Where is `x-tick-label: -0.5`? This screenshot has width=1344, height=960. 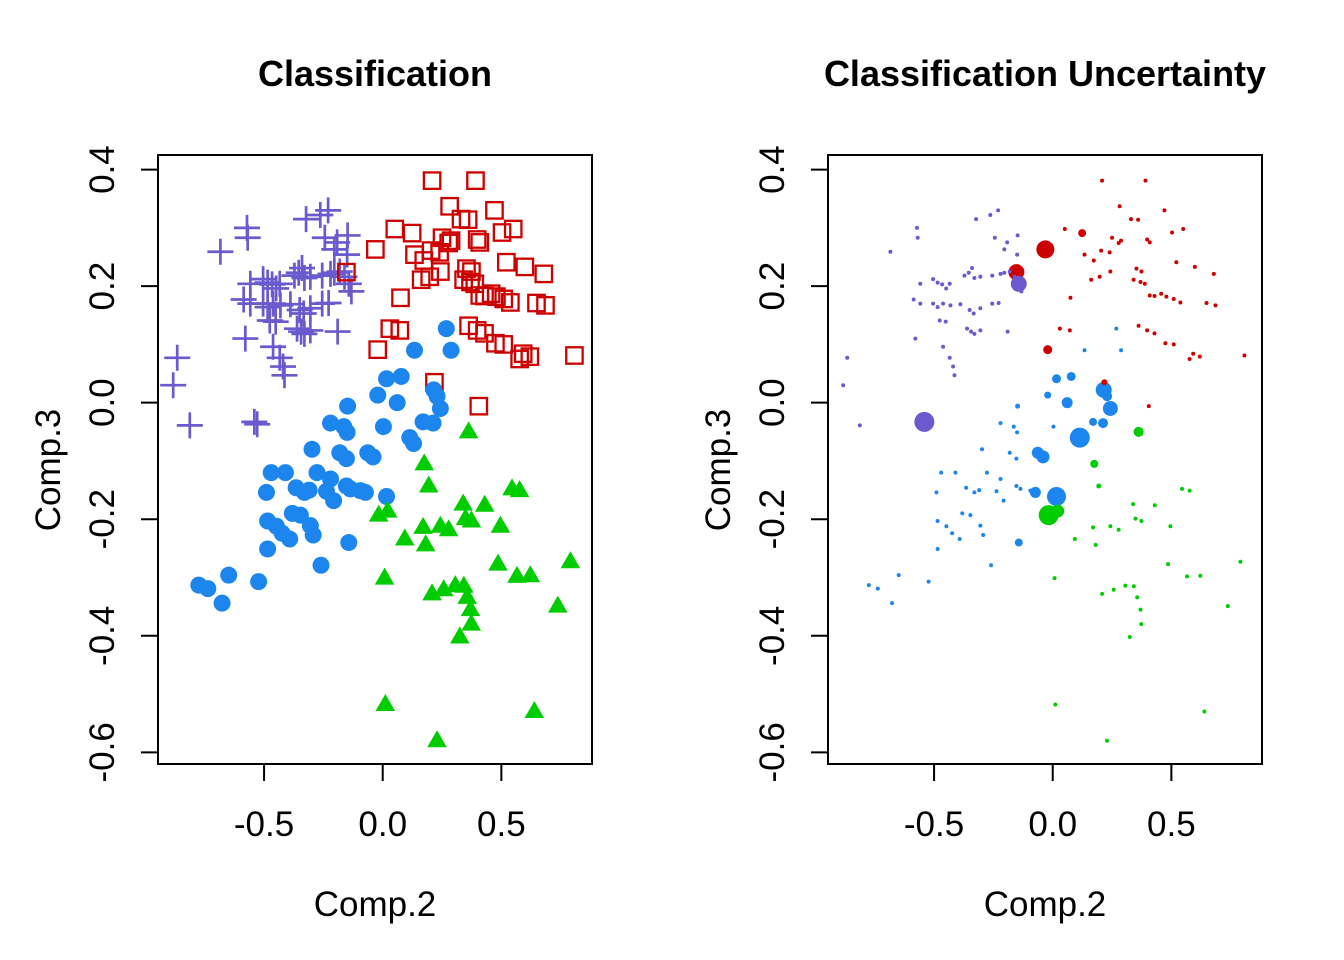
x-tick-label: -0.5 is located at coordinates (934, 824).